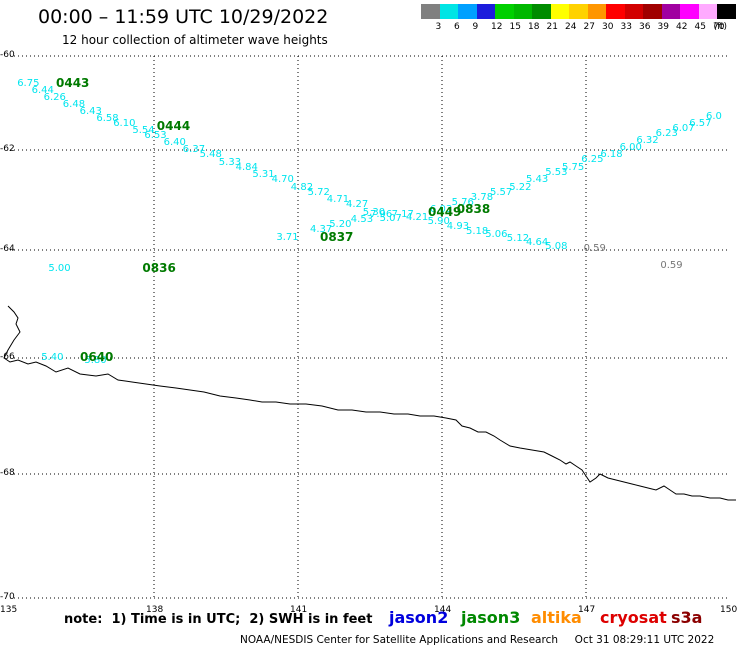 The height and width of the screenshot is (650, 740). Describe the element at coordinates (534, 27) in the screenshot. I see `legend-label: 18` at that location.